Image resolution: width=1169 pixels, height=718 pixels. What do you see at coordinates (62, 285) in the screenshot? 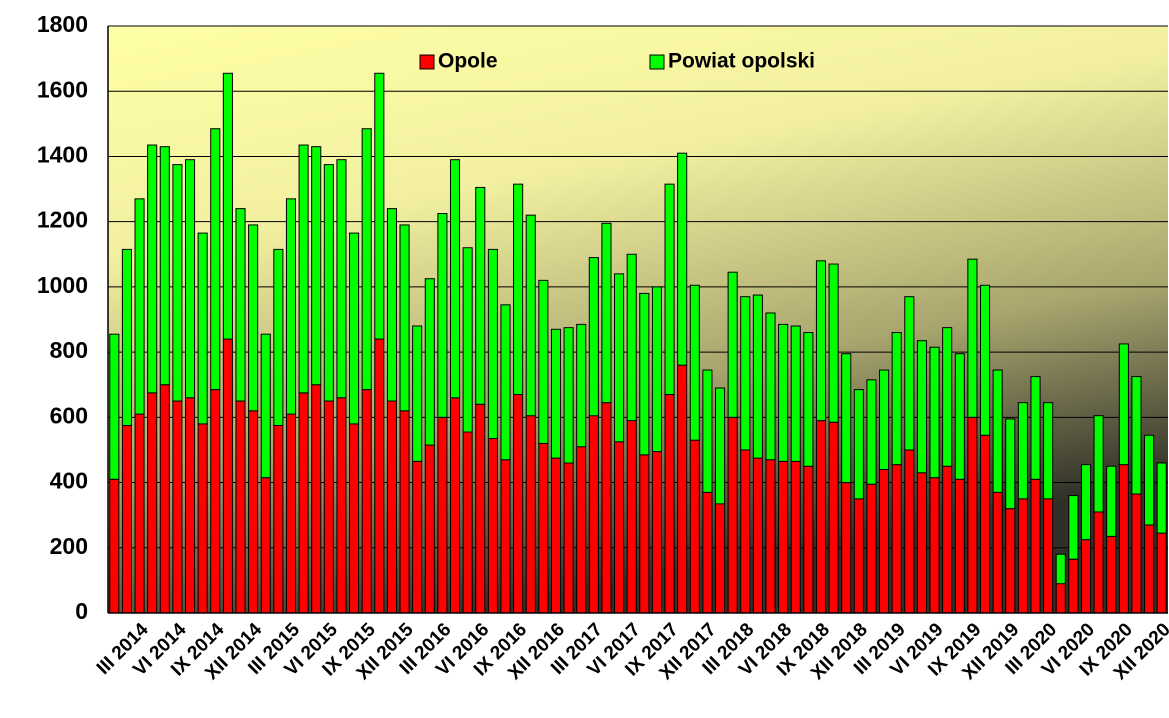
I see `y-tick-label: 1000` at bounding box center [62, 285].